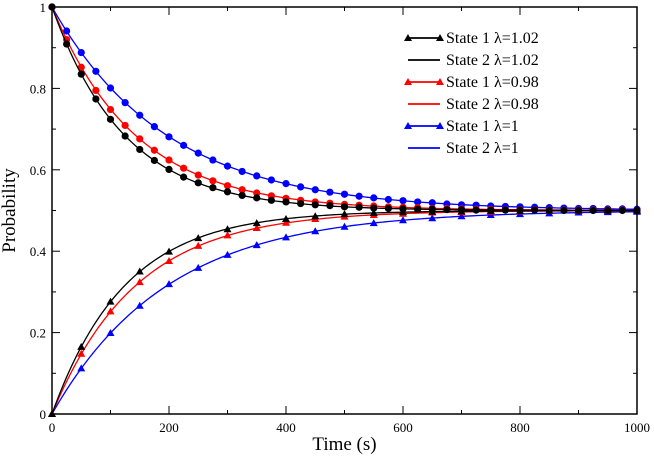  What do you see at coordinates (52, 427) in the screenshot?
I see `x-tick-label: 0` at bounding box center [52, 427].